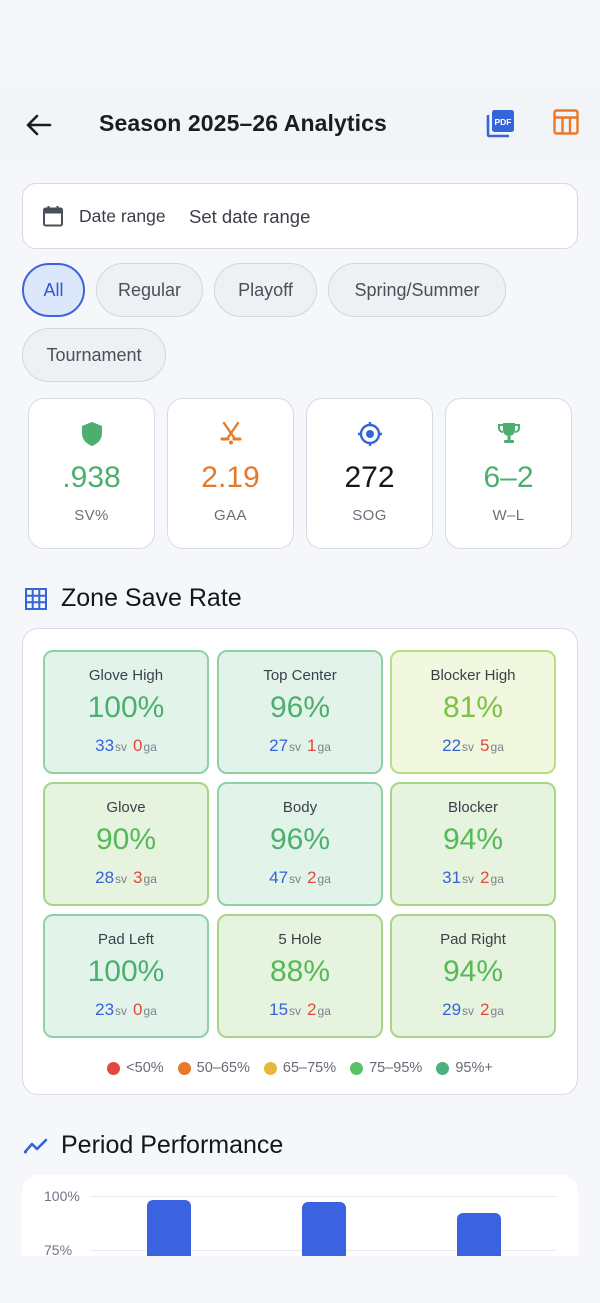  Describe the element at coordinates (53, 290) in the screenshot. I see `chip-all: All` at that location.